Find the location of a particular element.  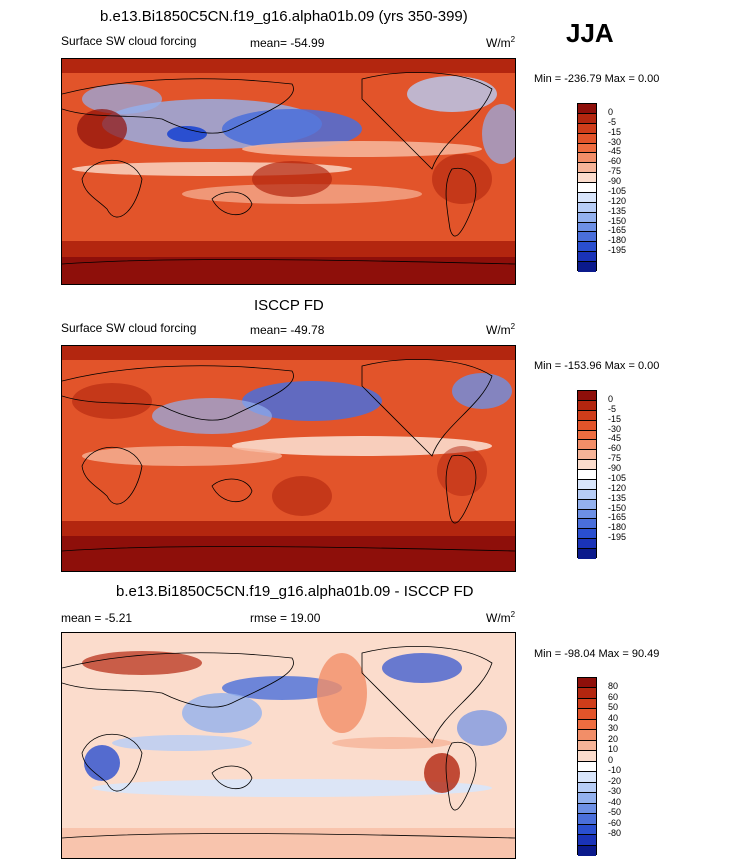

colorbar-tick-label: -10 is located at coordinates (615, 770).